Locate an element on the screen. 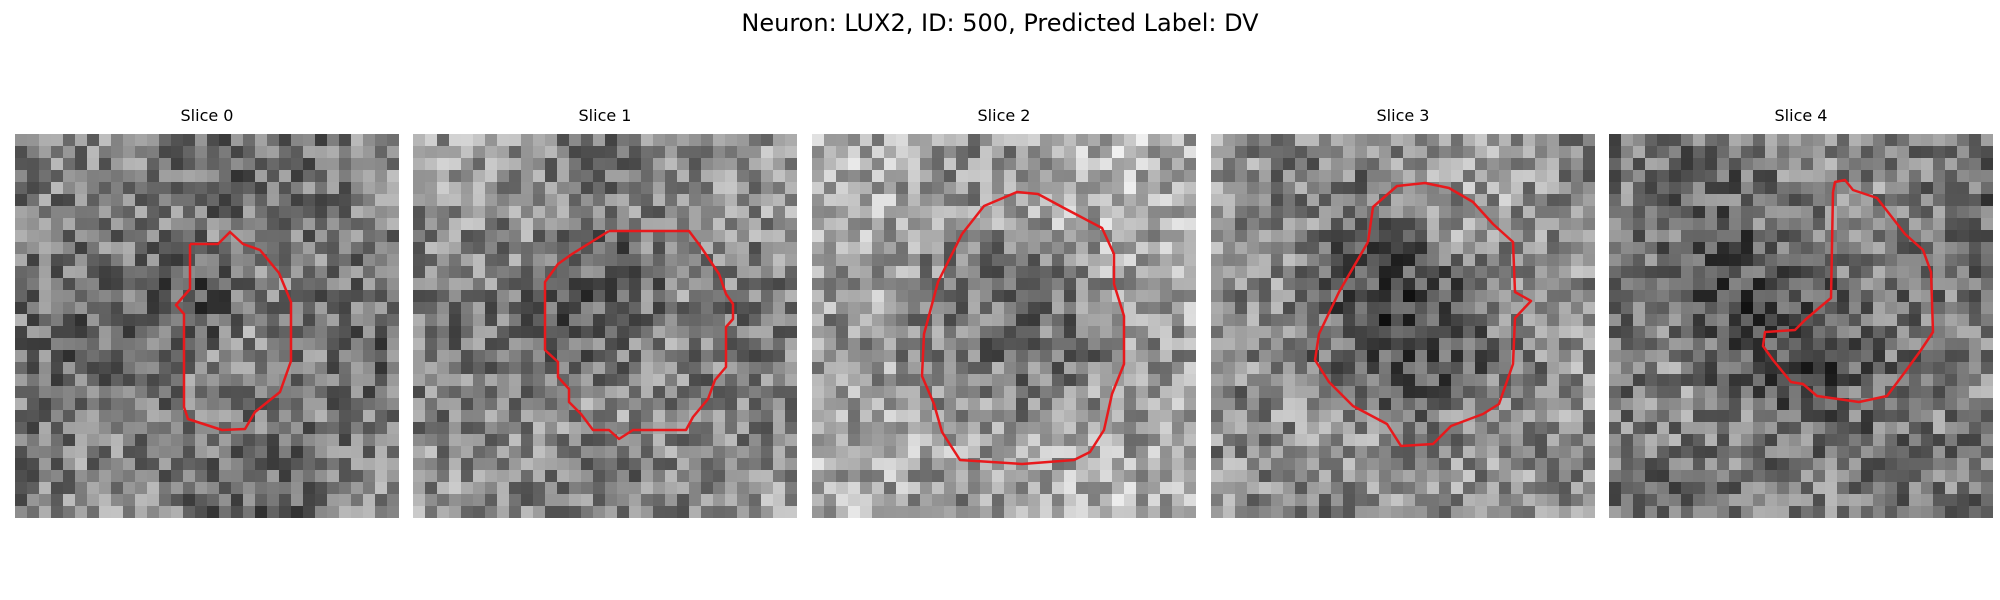  slice-panel-1: Slice 1 is located at coordinates (605, 312).